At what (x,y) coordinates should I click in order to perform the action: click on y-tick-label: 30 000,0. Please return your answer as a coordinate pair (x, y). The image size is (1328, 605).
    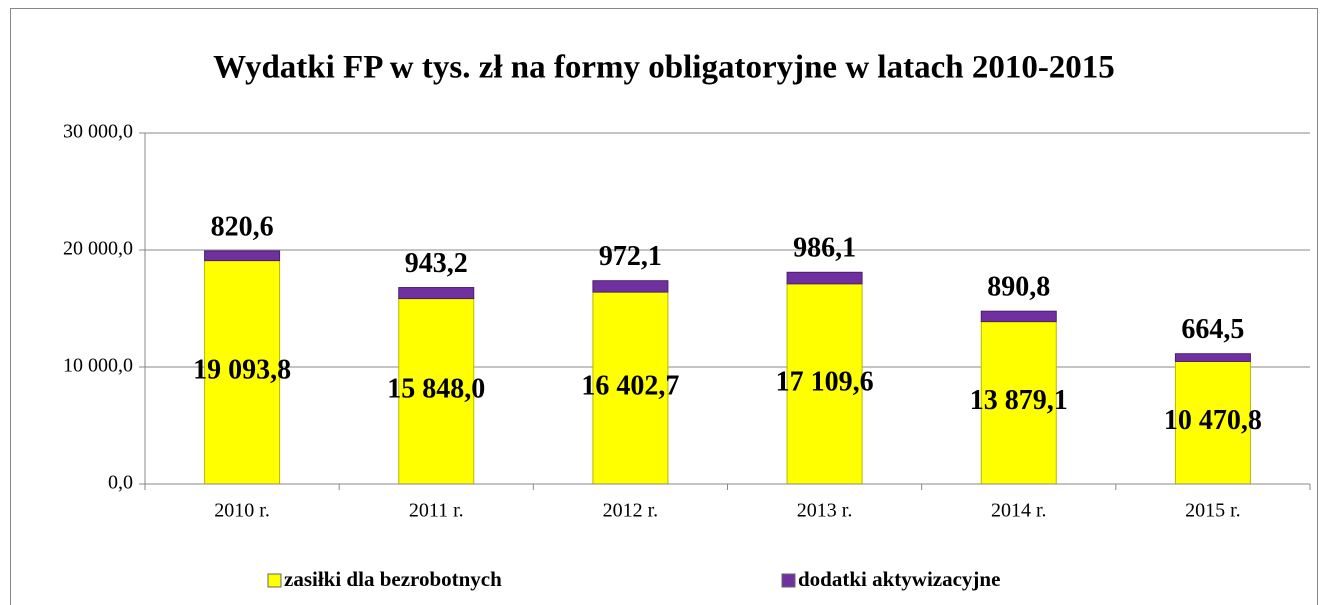
    Looking at the image, I should click on (98, 132).